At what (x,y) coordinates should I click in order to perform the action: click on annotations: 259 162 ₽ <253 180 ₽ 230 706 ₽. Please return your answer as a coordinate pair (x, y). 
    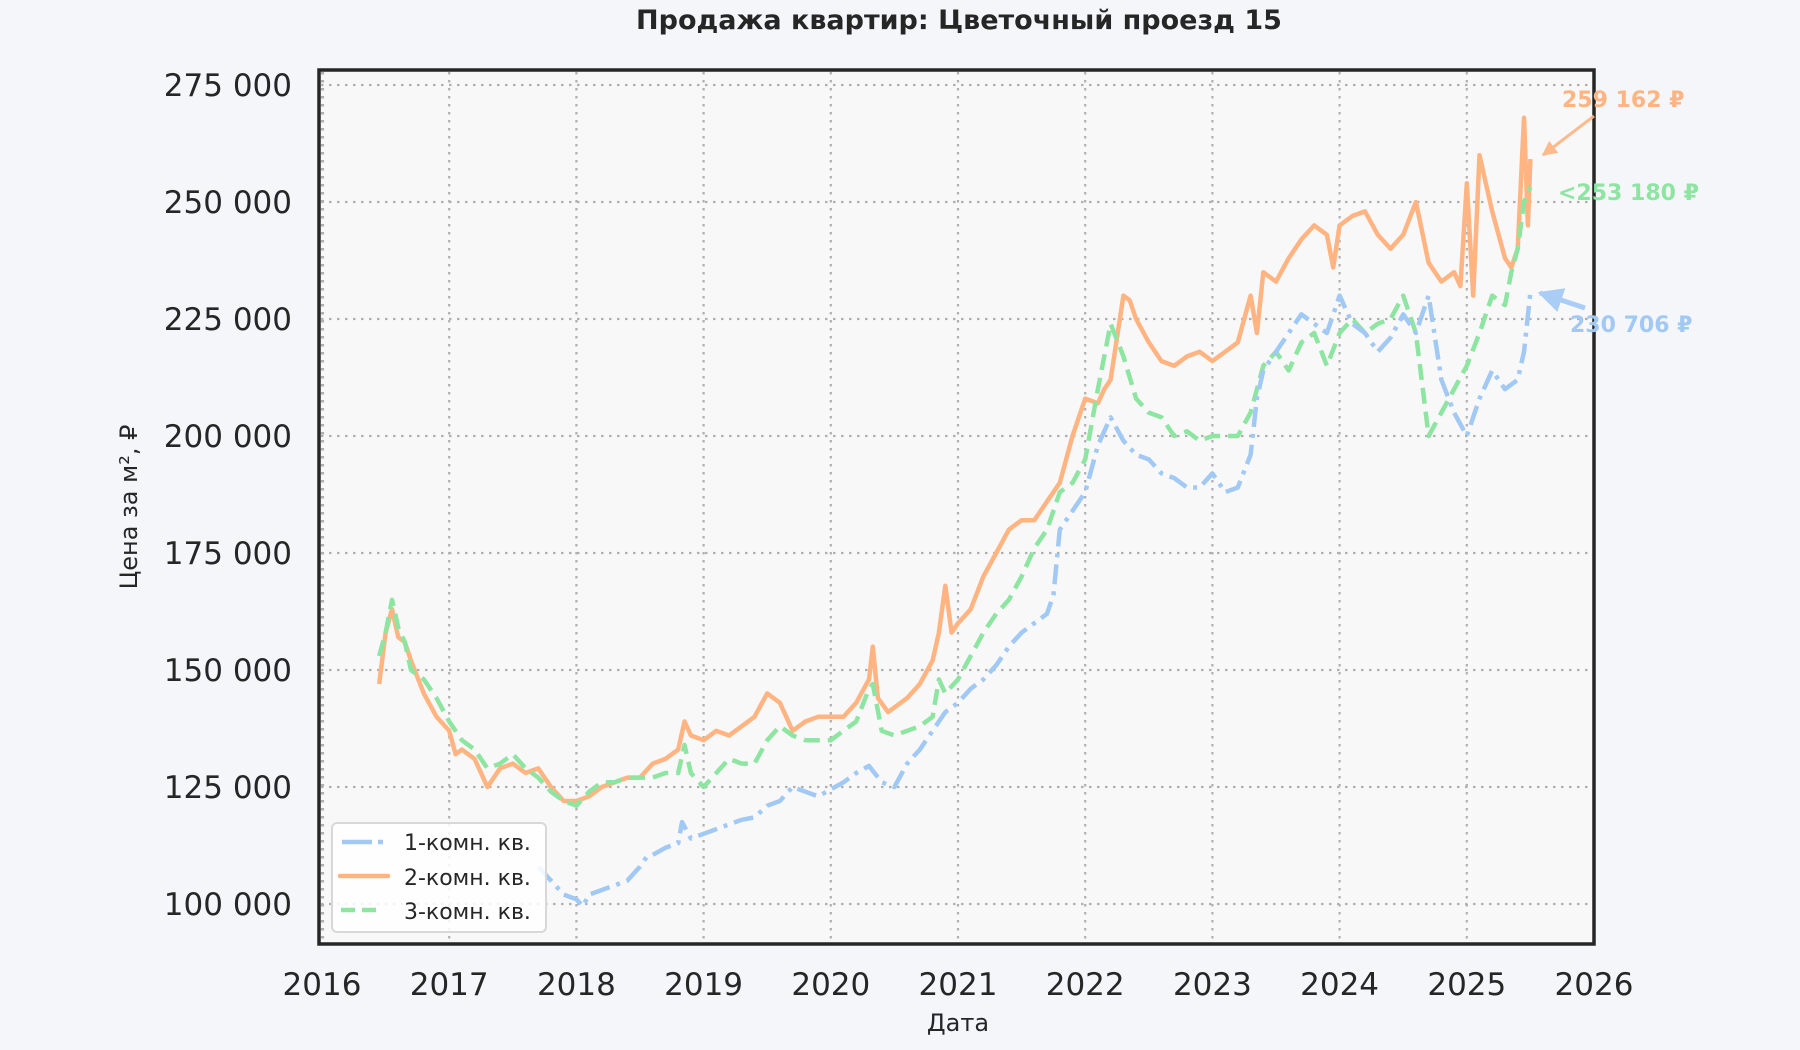
    Looking at the image, I should click on (1618, 213).